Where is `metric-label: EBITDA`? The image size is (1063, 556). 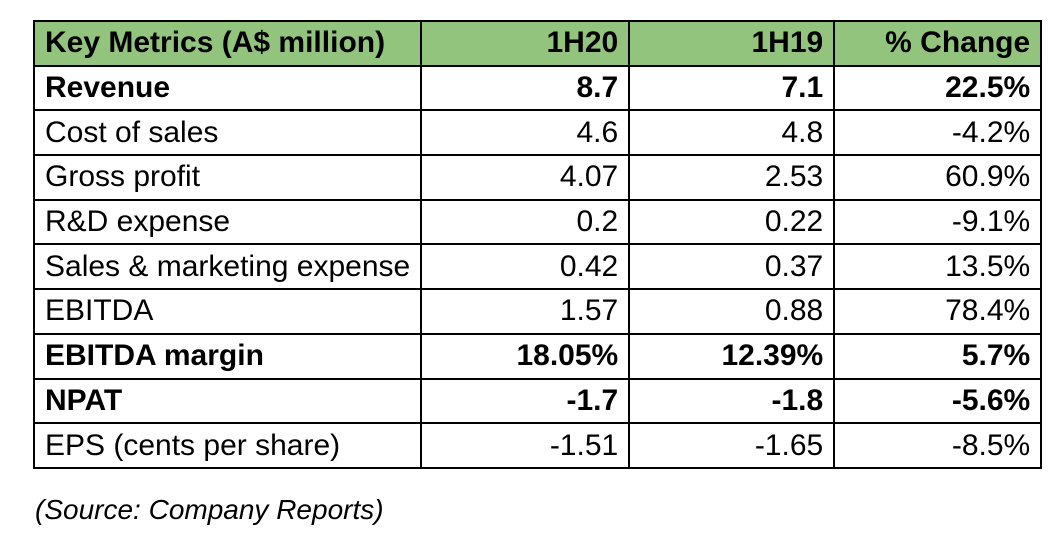 metric-label: EBITDA is located at coordinates (227, 311).